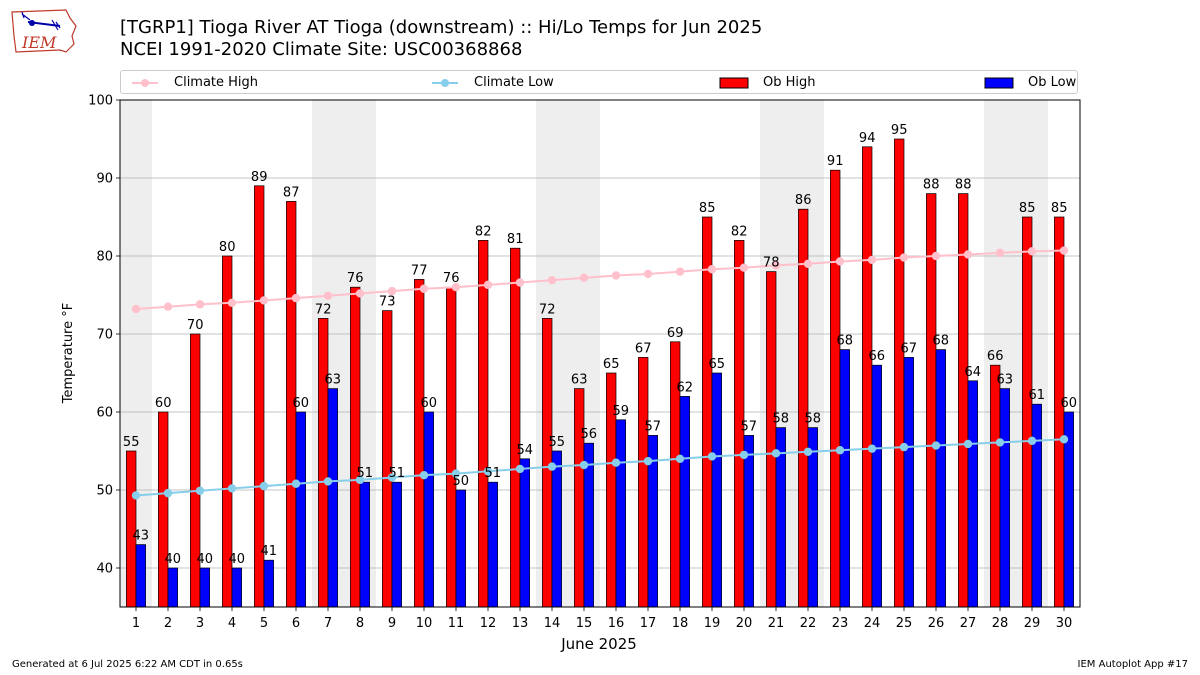 This screenshot has width=1200, height=675. What do you see at coordinates (419, 270) in the screenshot?
I see `ob-high-label-10: 77` at bounding box center [419, 270].